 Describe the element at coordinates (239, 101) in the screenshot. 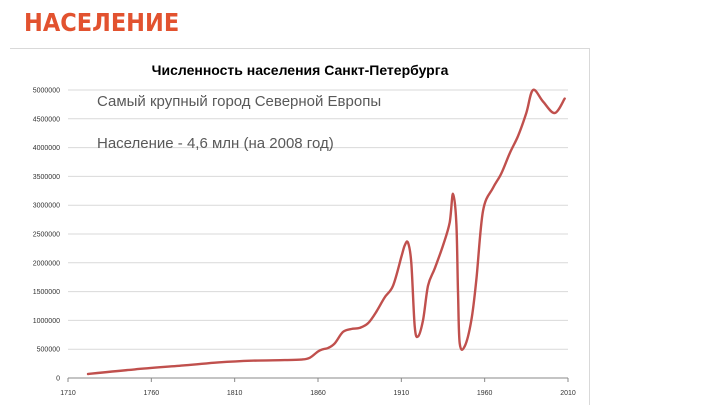

I see `note-largest-city: Самый крупный город Северной Европы` at that location.